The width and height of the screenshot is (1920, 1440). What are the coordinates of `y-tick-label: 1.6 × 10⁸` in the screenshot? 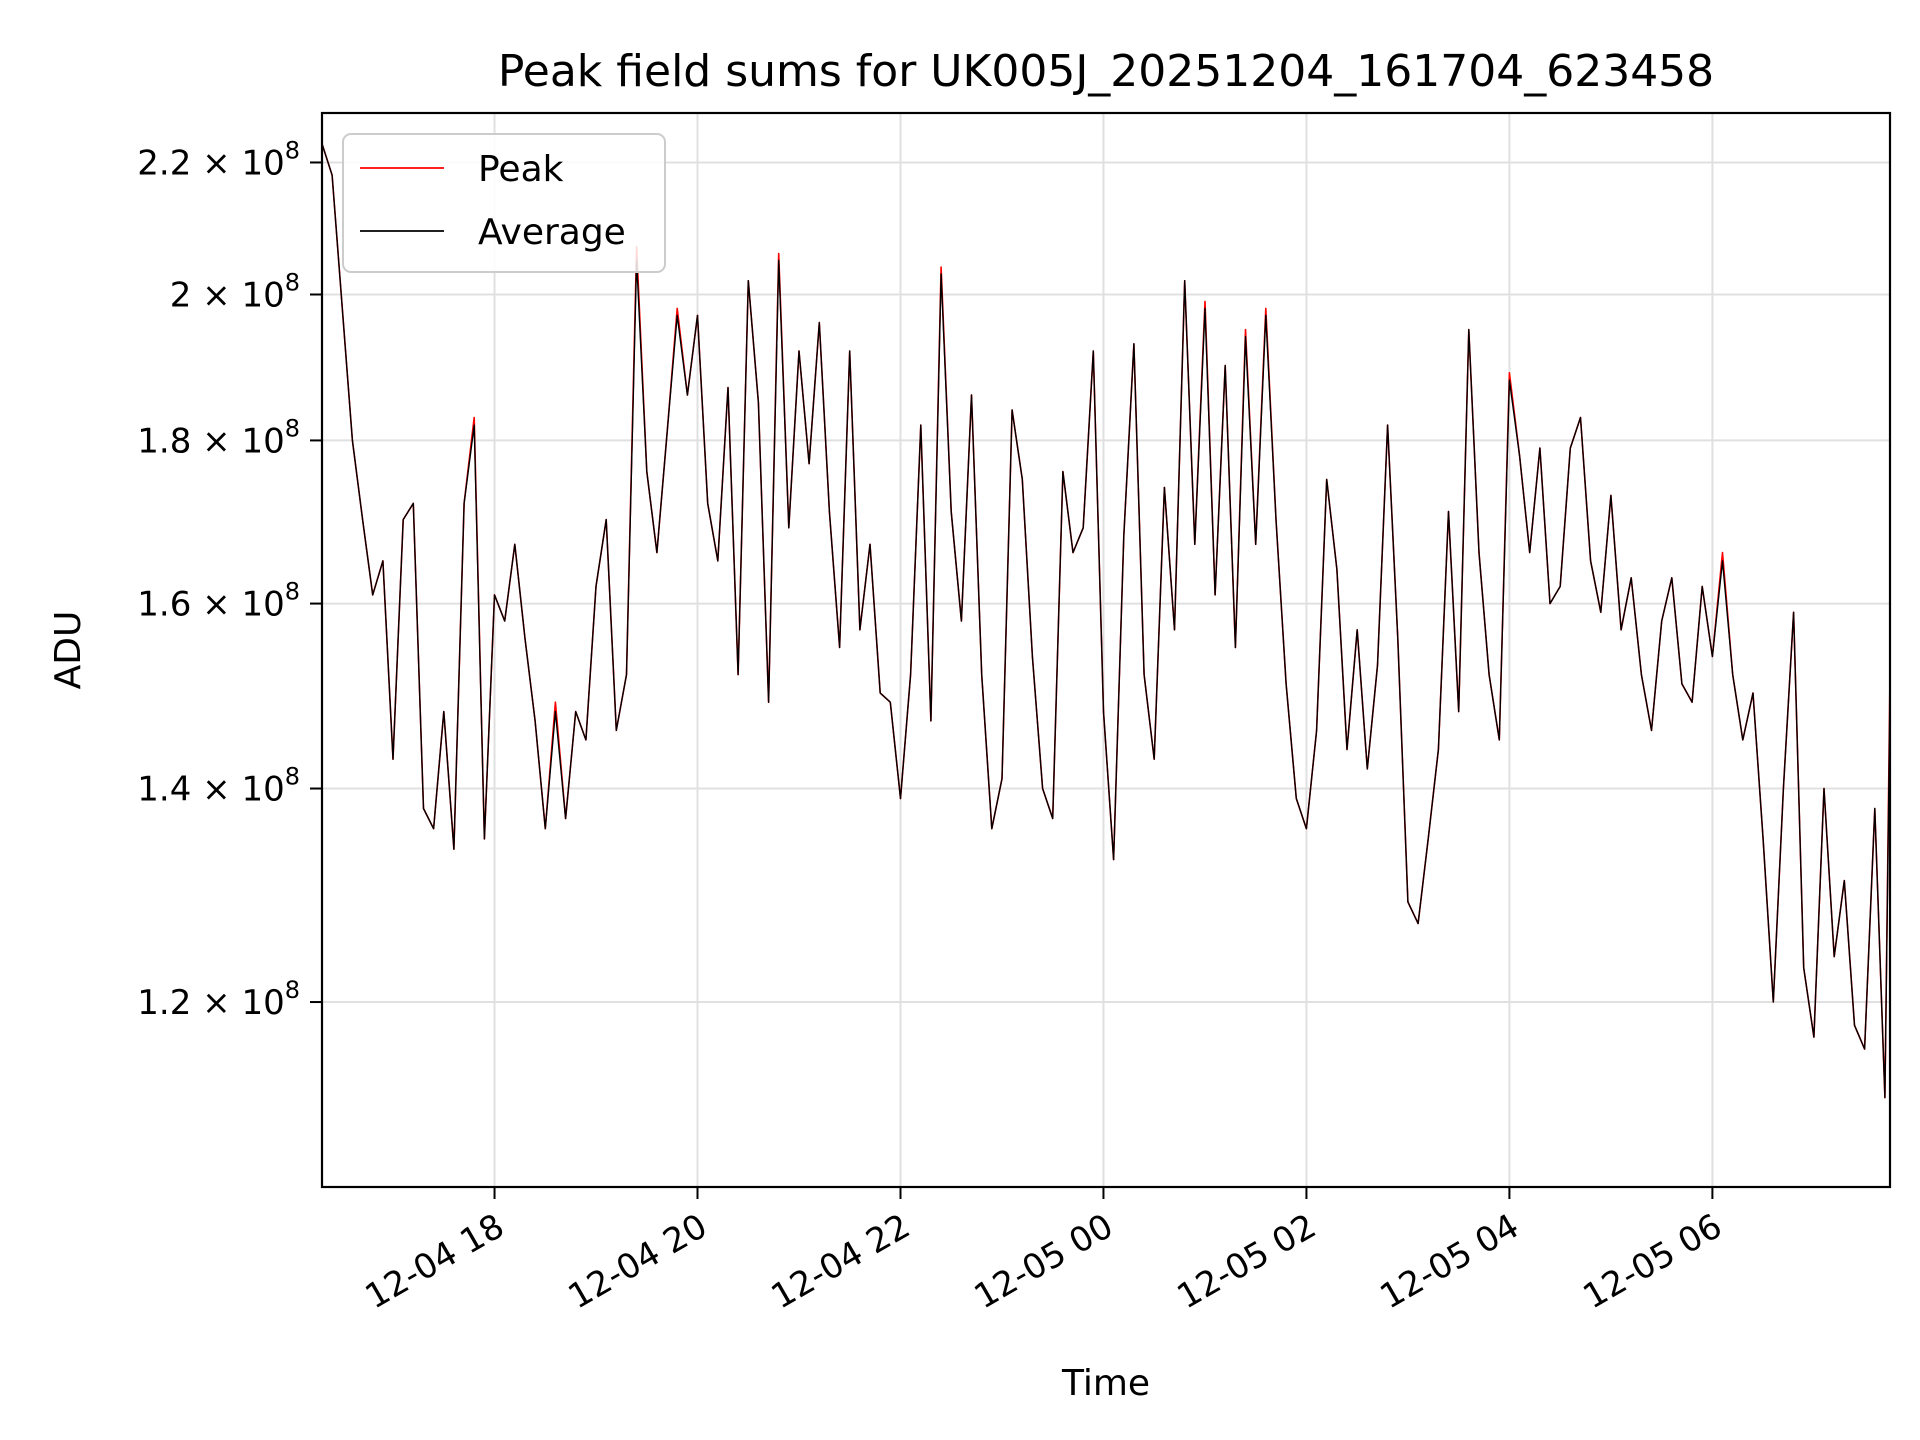 It's located at (218, 601).